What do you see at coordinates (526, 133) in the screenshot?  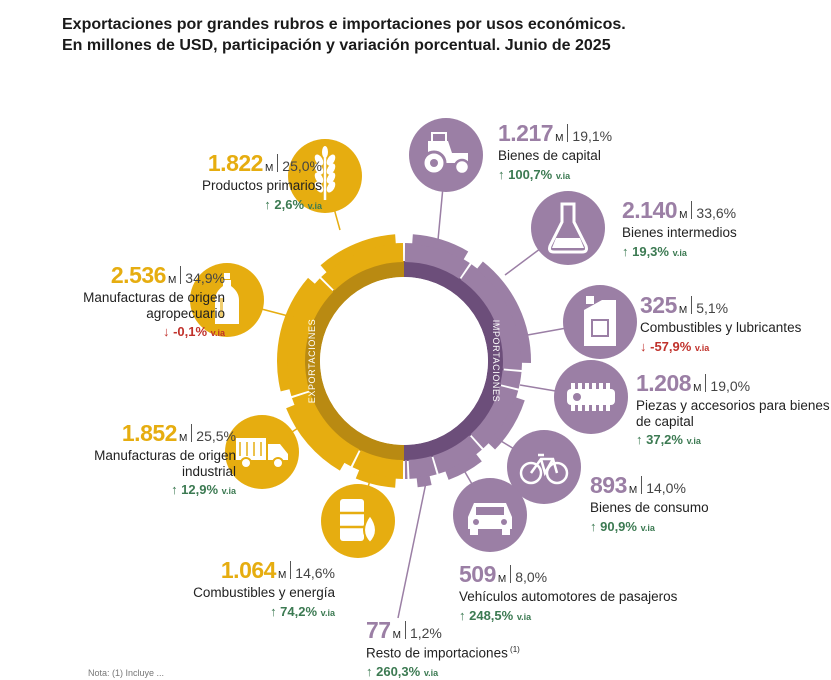 I see `value: 1.217` at bounding box center [526, 133].